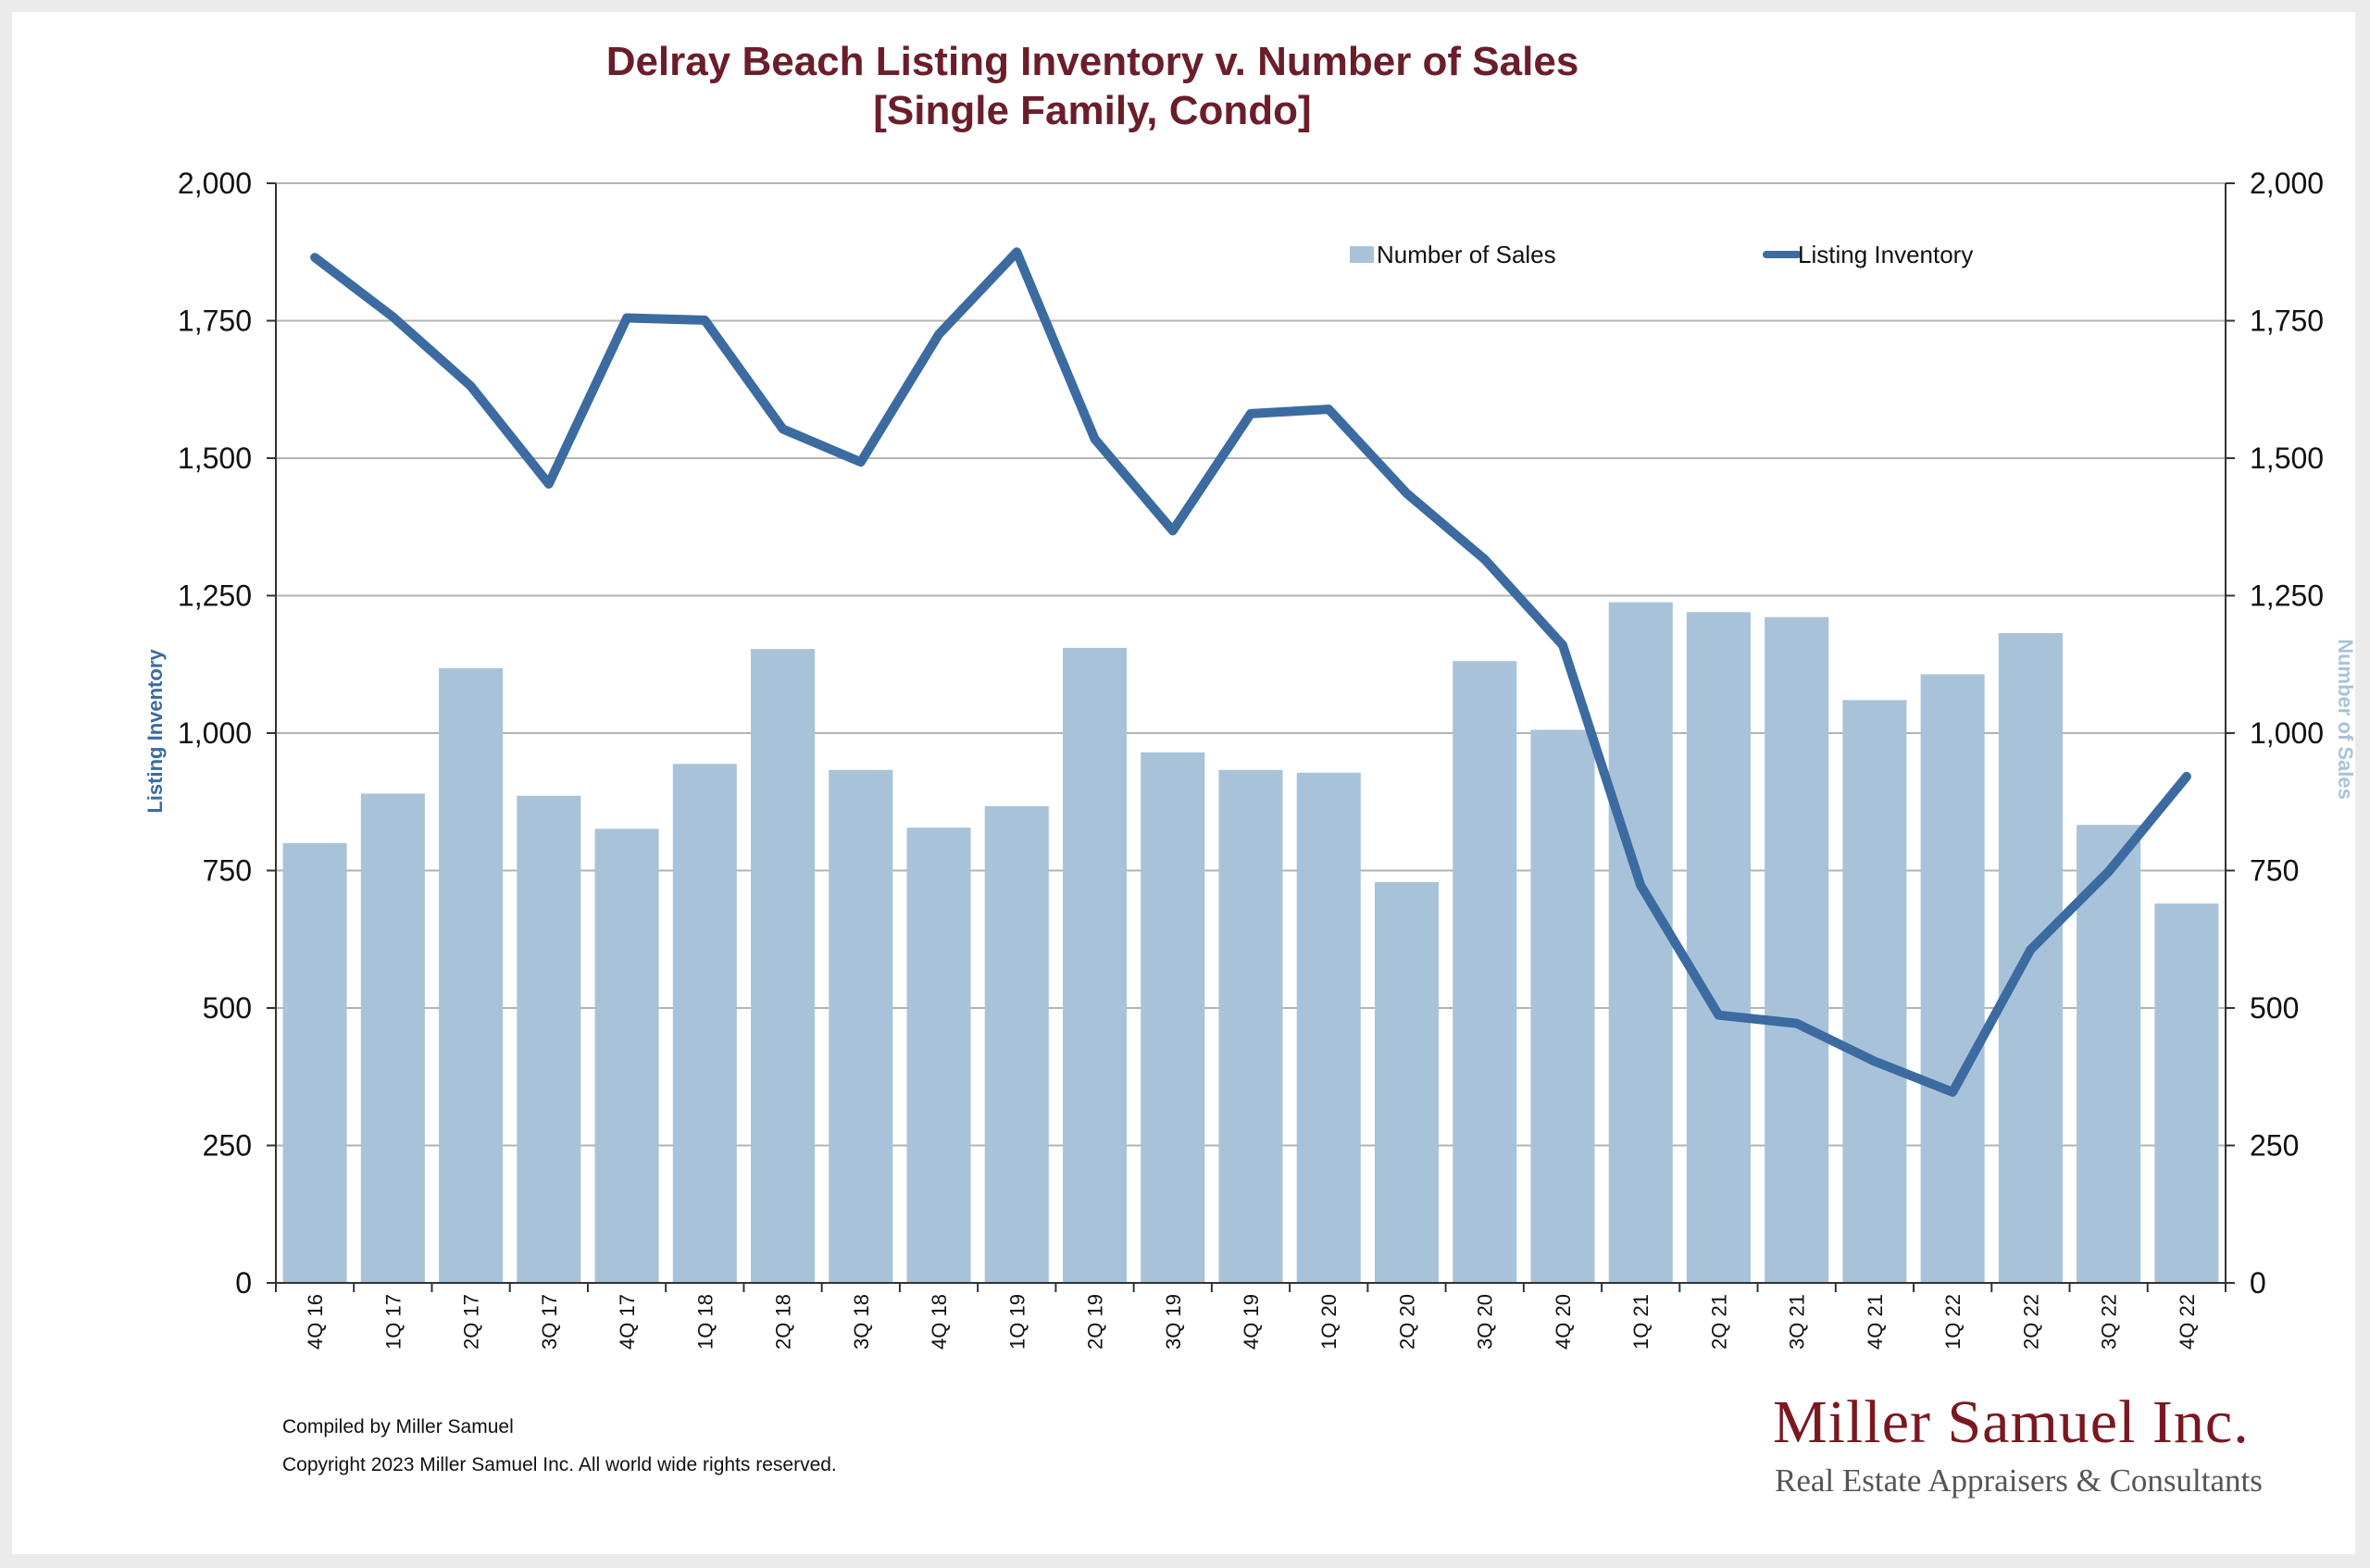 The width and height of the screenshot is (2370, 1568). I want to click on x-tick-label: 4Q 18, so click(939, 1322).